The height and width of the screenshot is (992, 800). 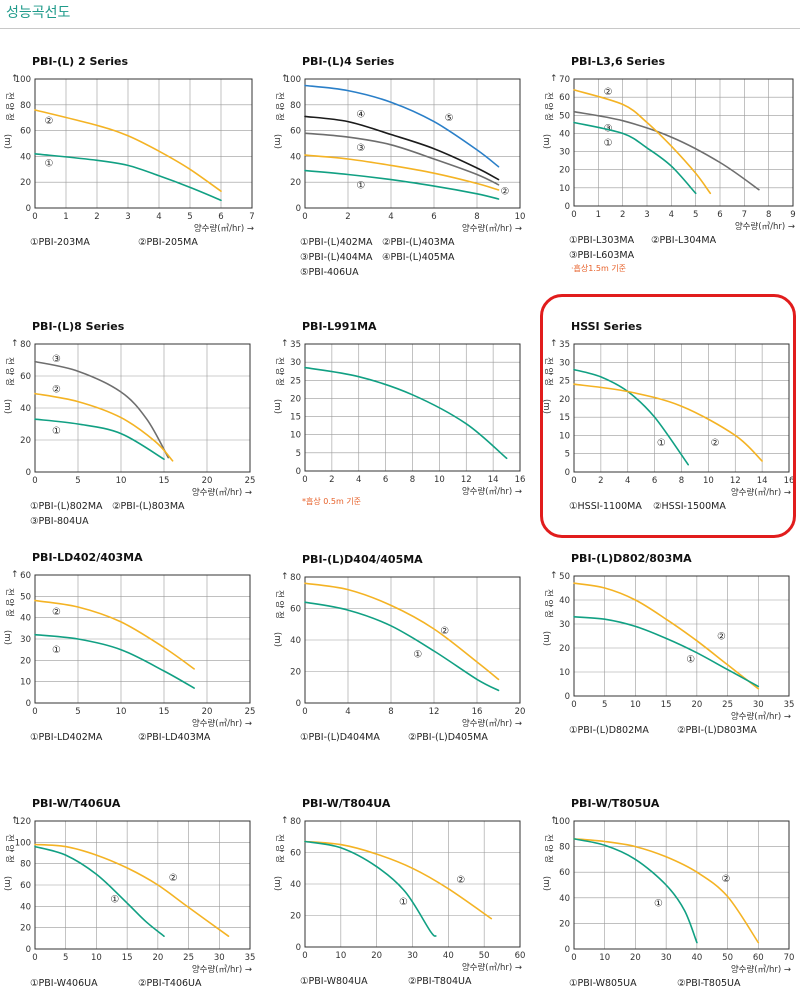 I want to click on legend-item: ①PBI-W804UA, so click(x=334, y=981).